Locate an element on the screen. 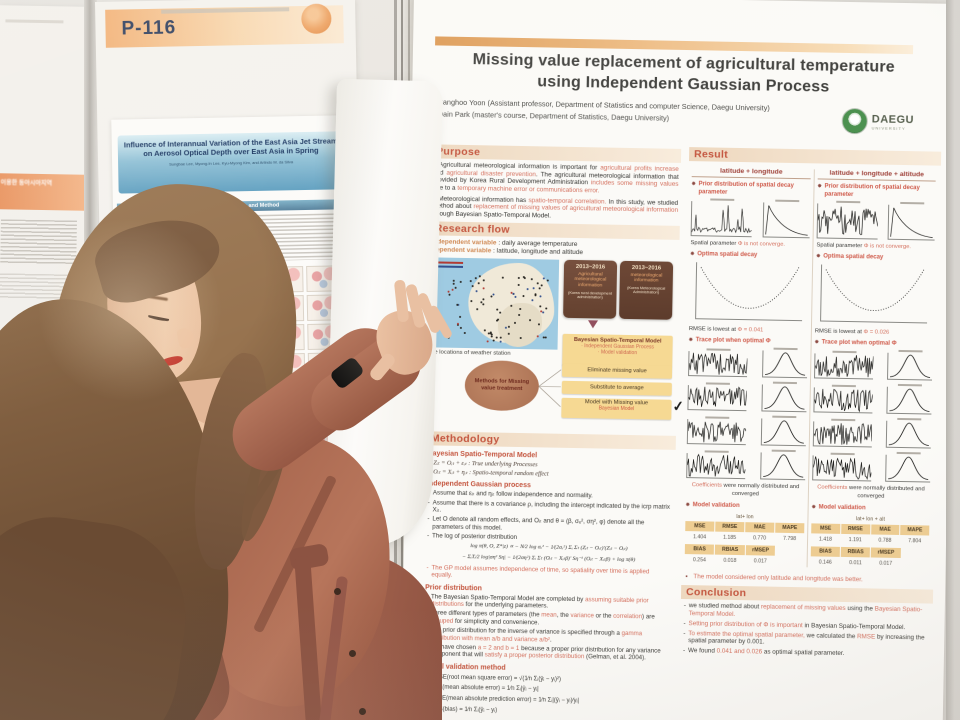 This screenshot has width=960, height=720. text-segment: : daily average temperature is located at coordinates (537, 243).